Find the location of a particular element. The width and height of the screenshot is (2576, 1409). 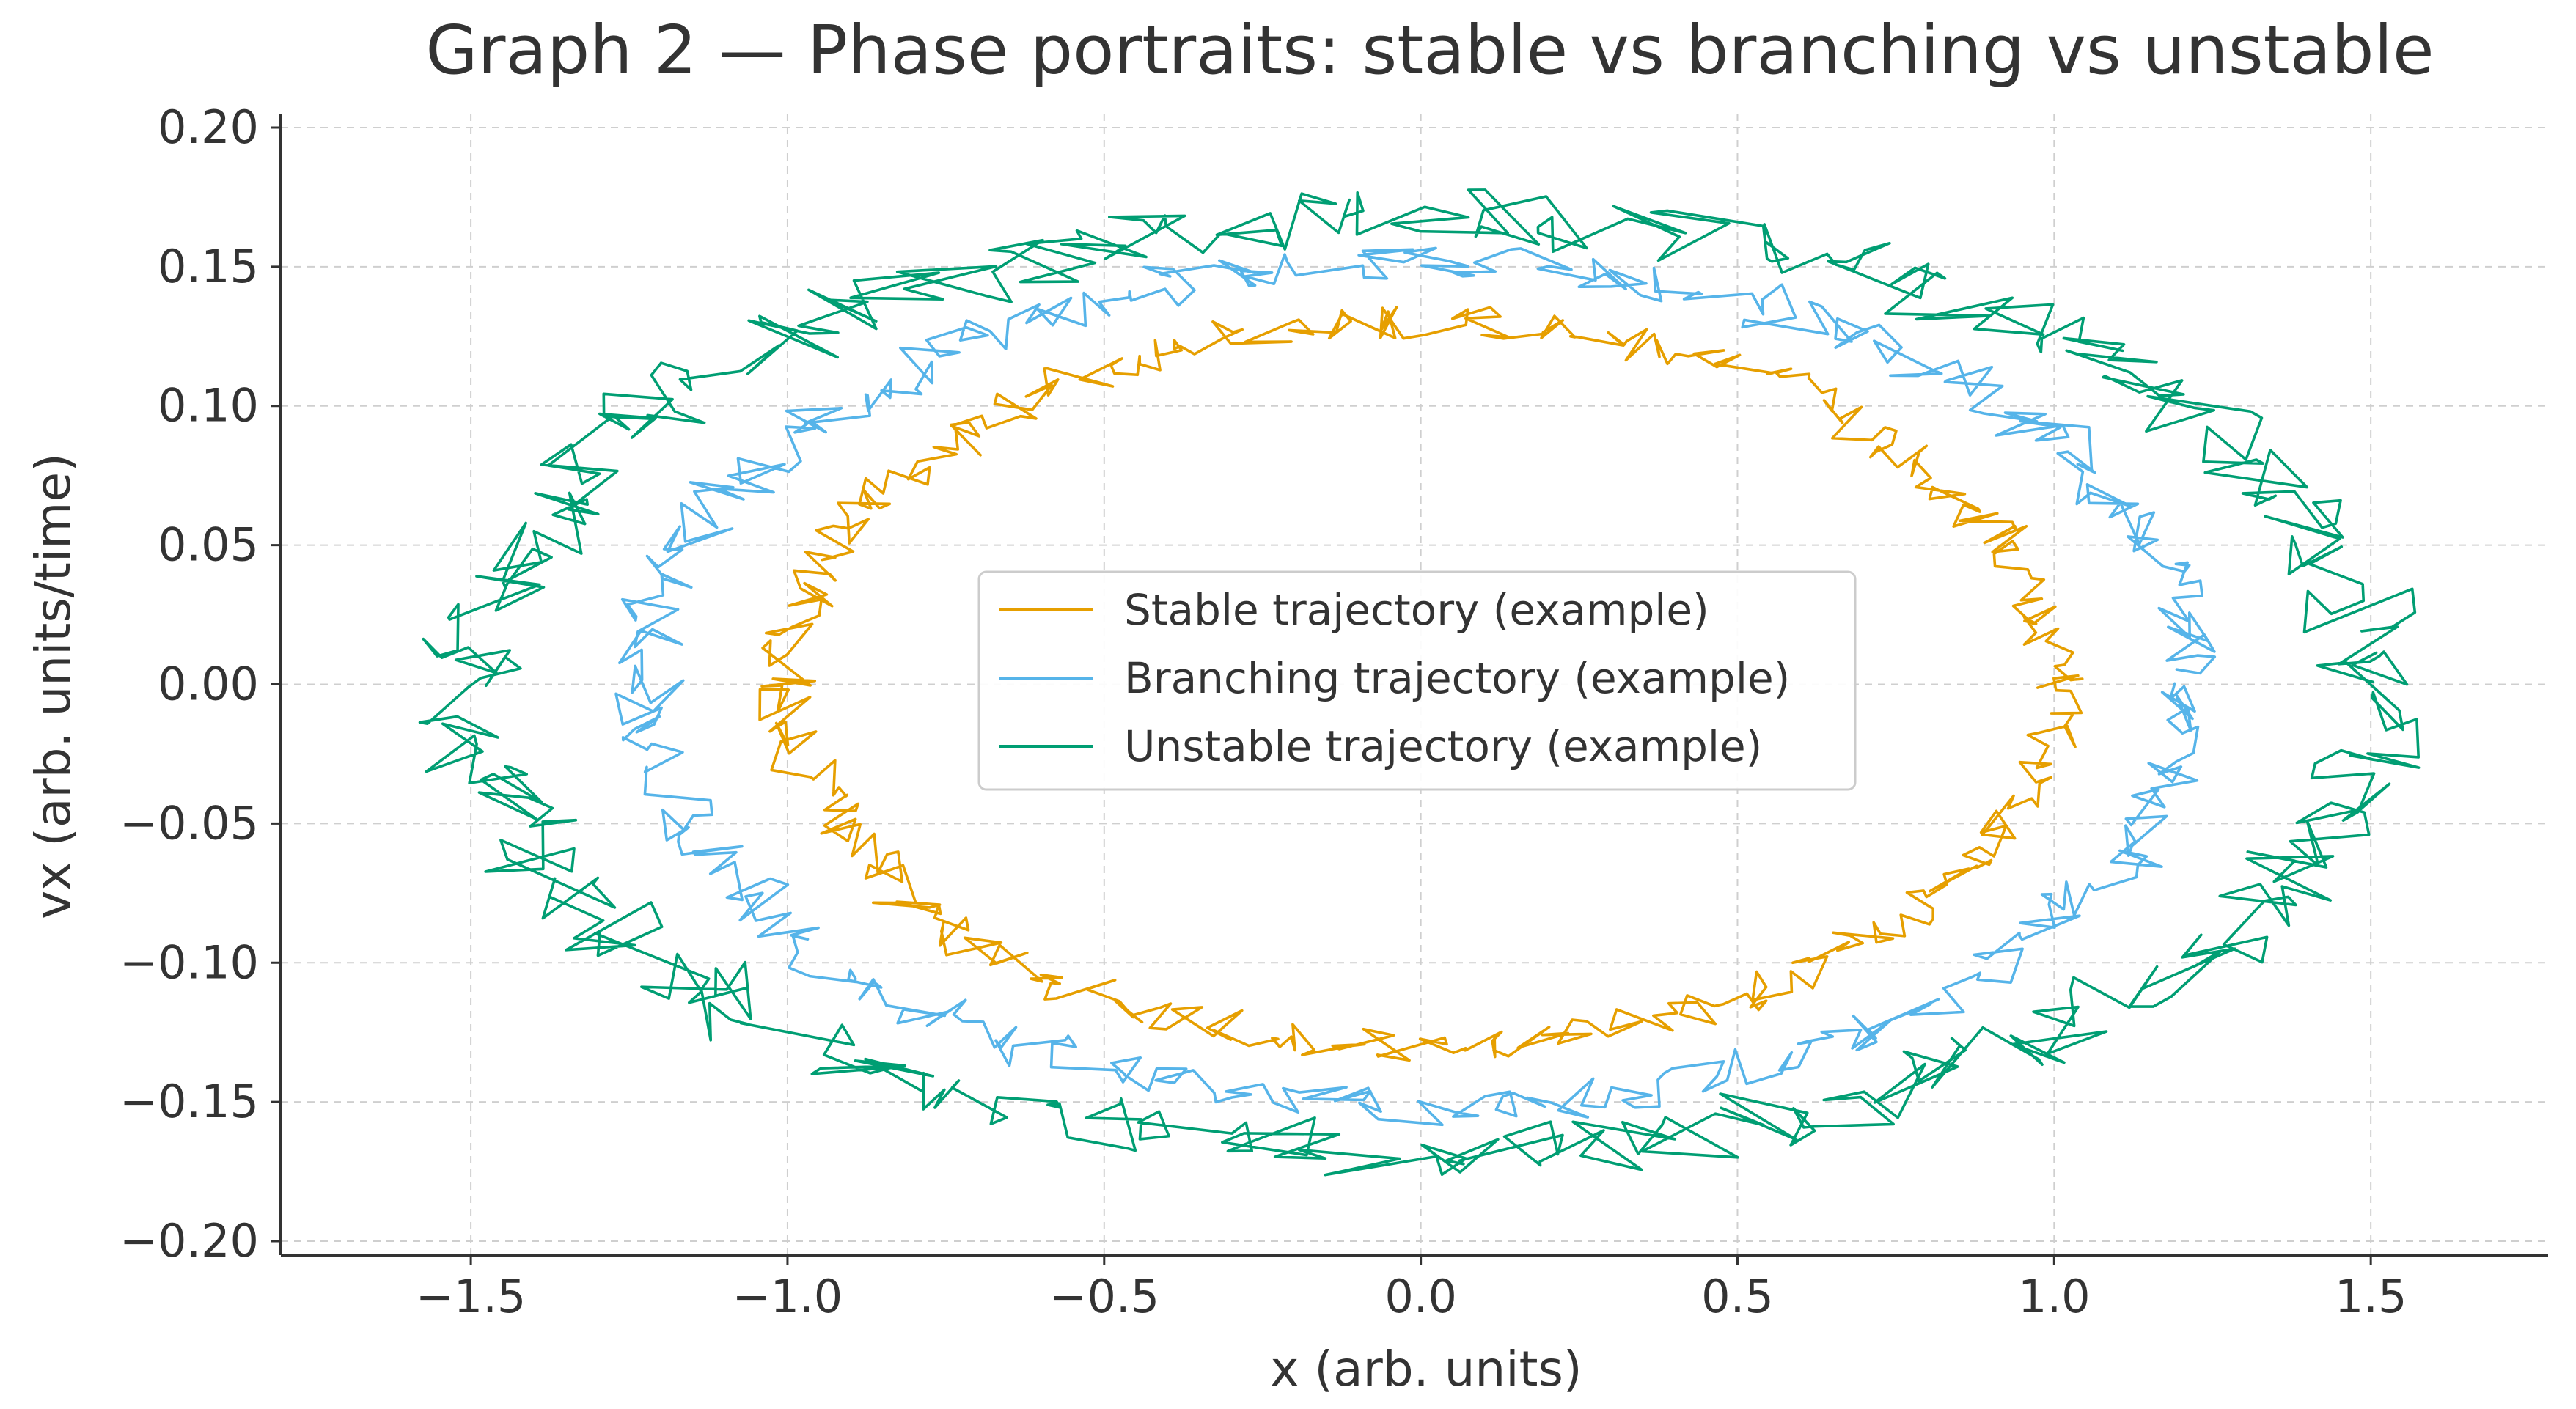

x-tick-label: −1.0 is located at coordinates (788, 1297).